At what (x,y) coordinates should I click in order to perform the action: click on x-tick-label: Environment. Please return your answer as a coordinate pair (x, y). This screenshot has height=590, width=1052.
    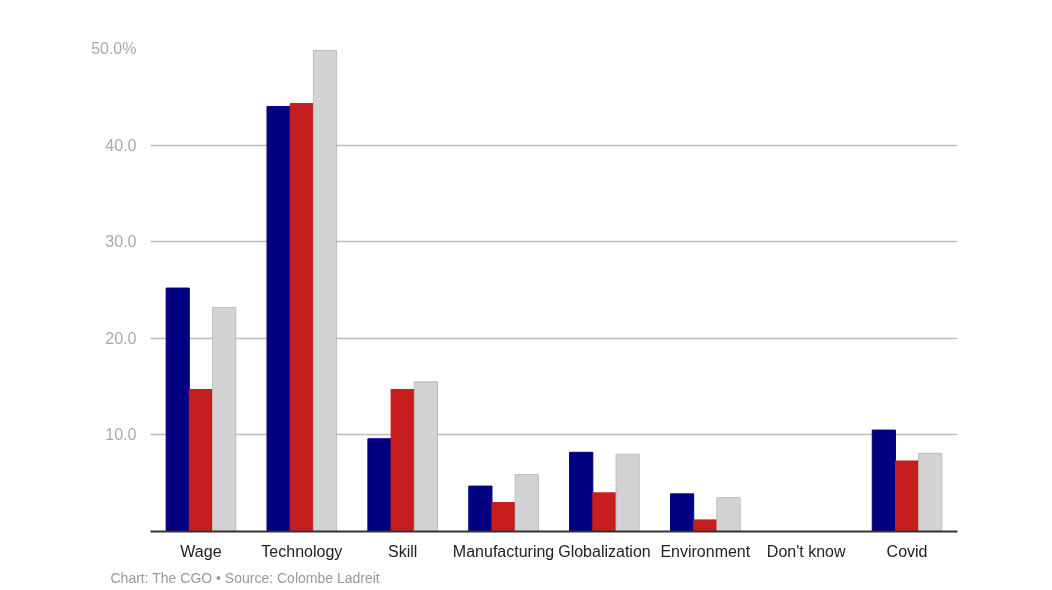
    Looking at the image, I should click on (705, 551).